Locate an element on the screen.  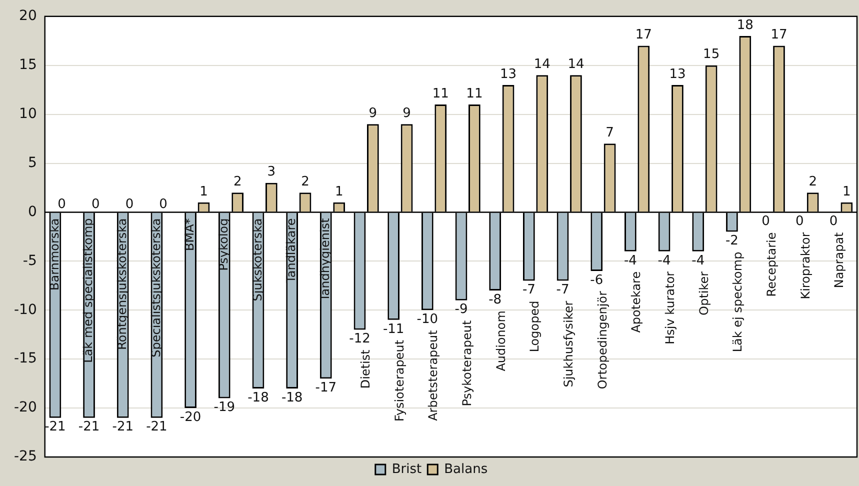
y-tick-label: -5 is located at coordinates (29, 260).